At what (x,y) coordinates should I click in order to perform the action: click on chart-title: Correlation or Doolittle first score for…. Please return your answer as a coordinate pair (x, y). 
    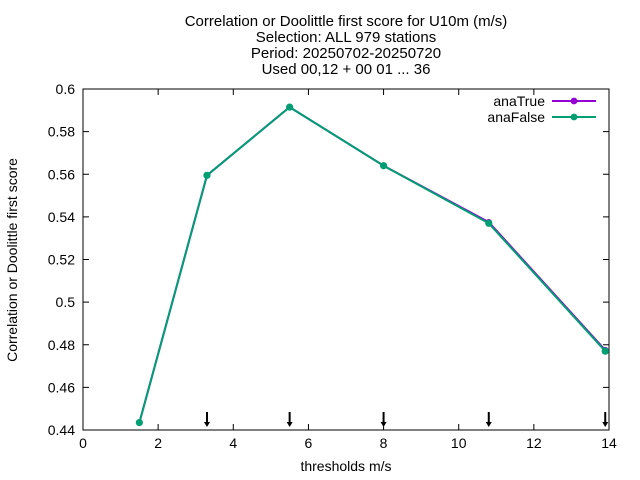
    Looking at the image, I should click on (346, 45).